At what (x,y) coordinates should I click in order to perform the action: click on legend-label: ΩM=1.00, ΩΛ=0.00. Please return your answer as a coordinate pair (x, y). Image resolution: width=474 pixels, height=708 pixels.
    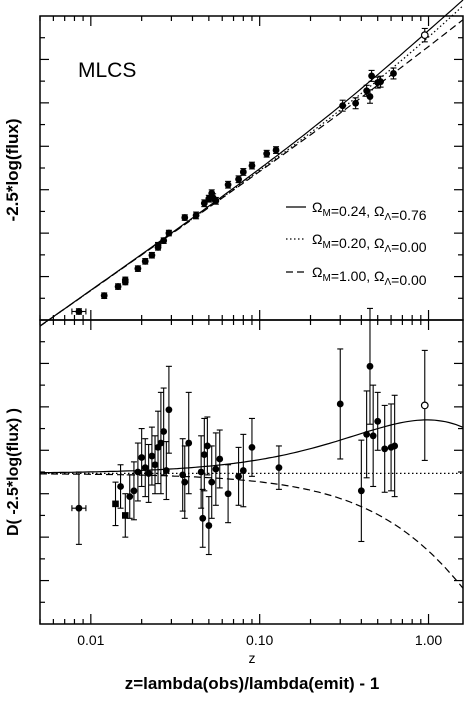
    Looking at the image, I should click on (369, 276).